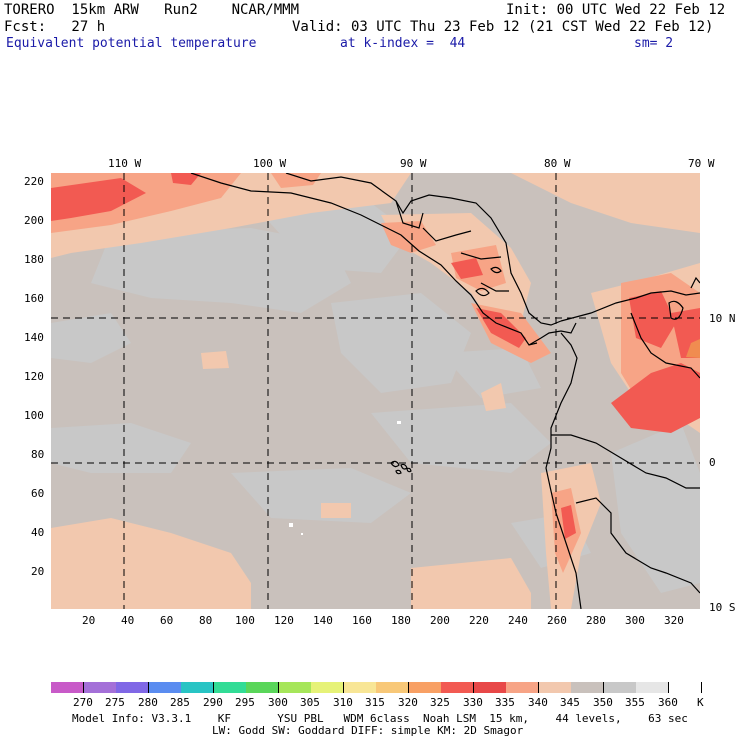 The width and height of the screenshot is (740, 740). I want to click on k-index: at k-index = 44, so click(403, 43).